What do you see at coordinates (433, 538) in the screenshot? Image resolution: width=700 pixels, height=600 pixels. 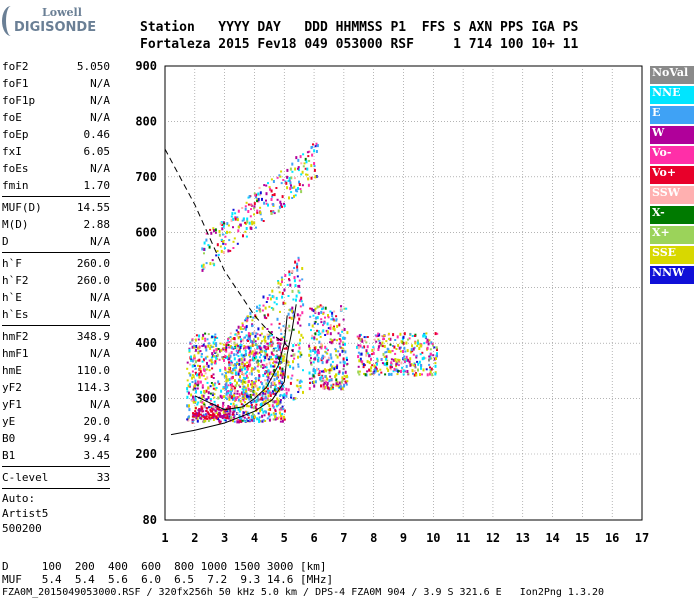 I see `x-tick-label: 10` at bounding box center [433, 538].